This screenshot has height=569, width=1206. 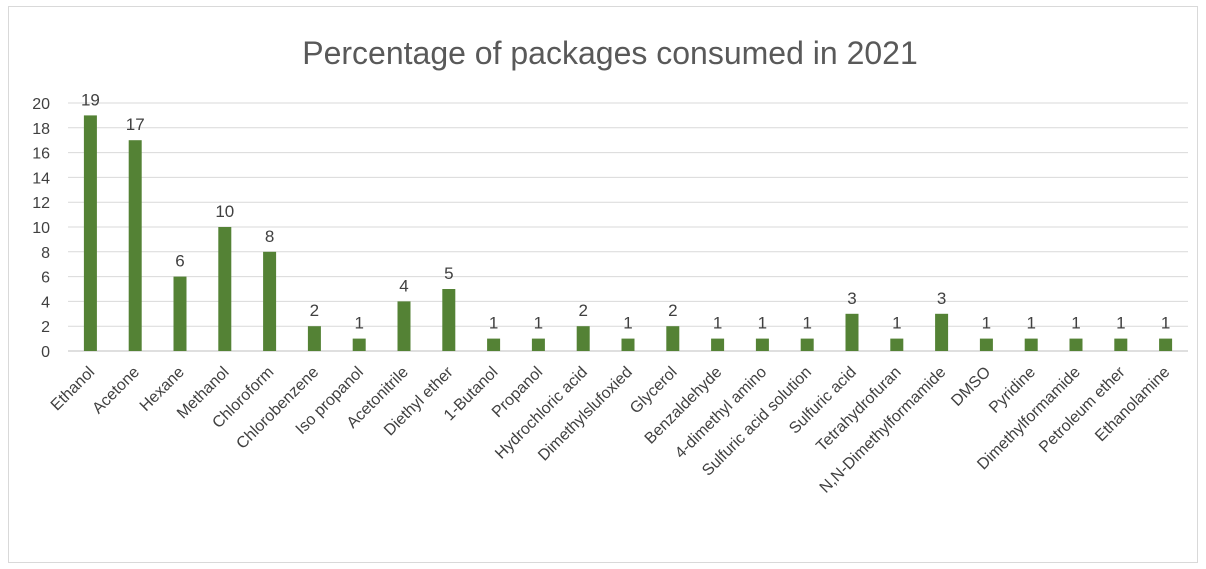 What do you see at coordinates (41, 203) in the screenshot?
I see `y-tick-label: 12` at bounding box center [41, 203].